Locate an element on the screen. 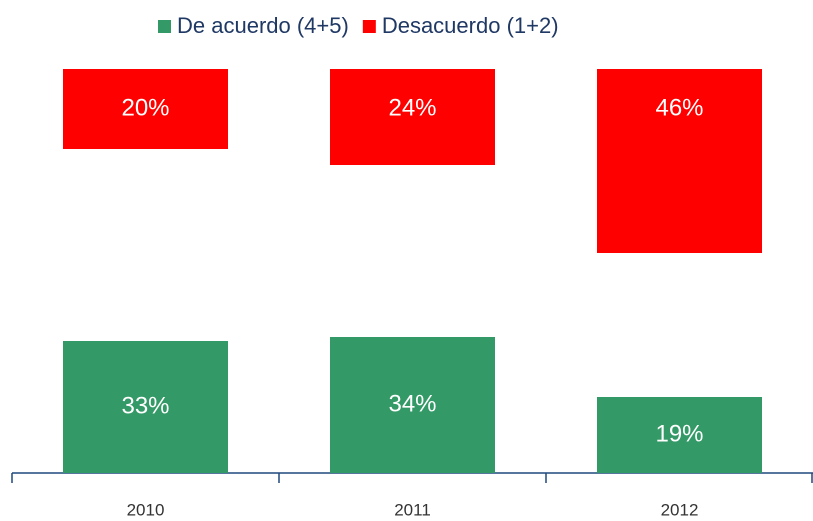  value-label: 33% is located at coordinates (145, 405).